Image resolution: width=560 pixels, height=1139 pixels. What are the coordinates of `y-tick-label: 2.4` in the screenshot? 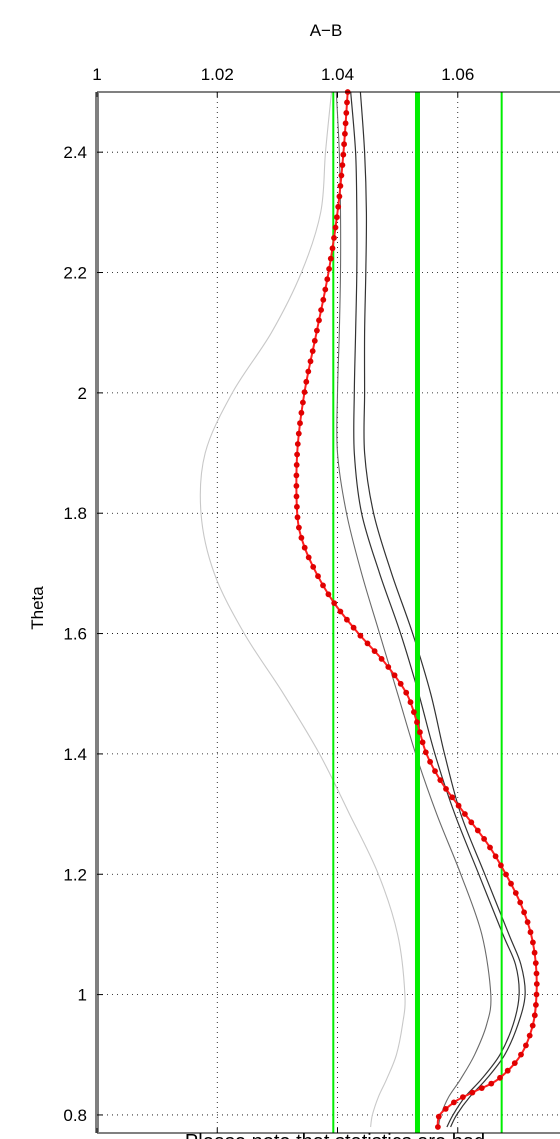 It's located at (75, 152).